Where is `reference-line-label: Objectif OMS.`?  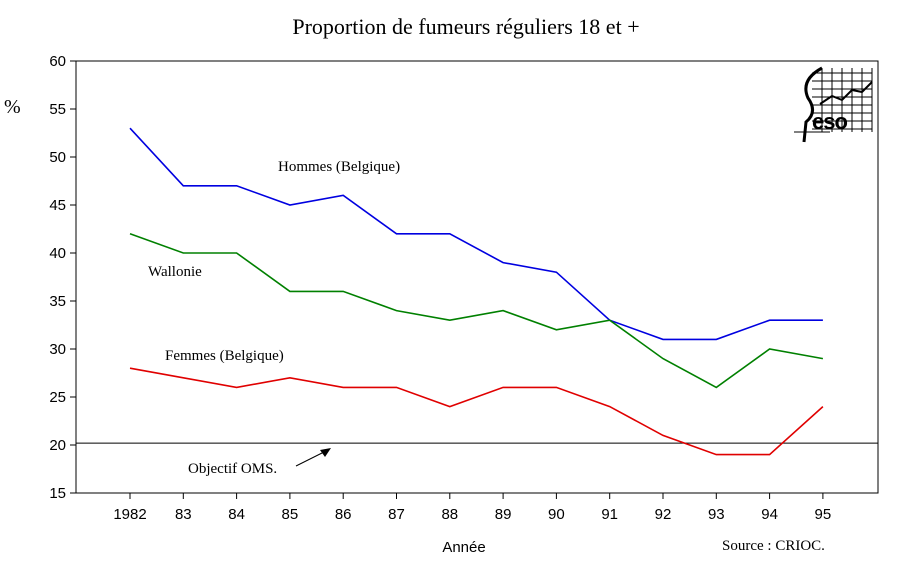
reference-line-label: Objectif OMS. is located at coordinates (232, 469).